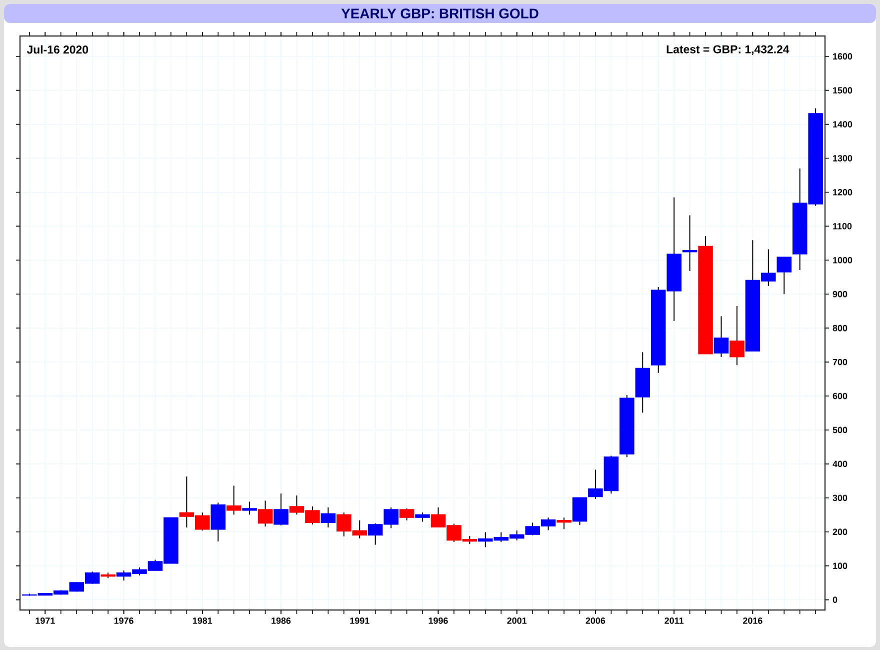  I want to click on y-tick-label: 800, so click(840, 328).